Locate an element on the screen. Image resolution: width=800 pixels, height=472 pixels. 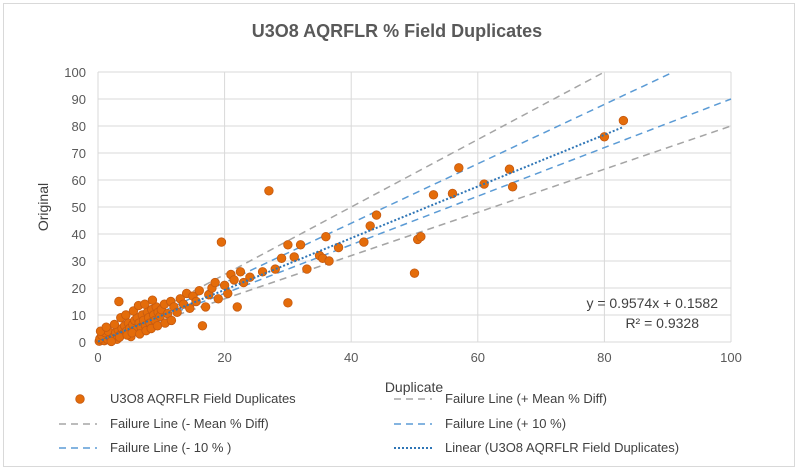
y-axis-label: Original is located at coordinates (43, 207).